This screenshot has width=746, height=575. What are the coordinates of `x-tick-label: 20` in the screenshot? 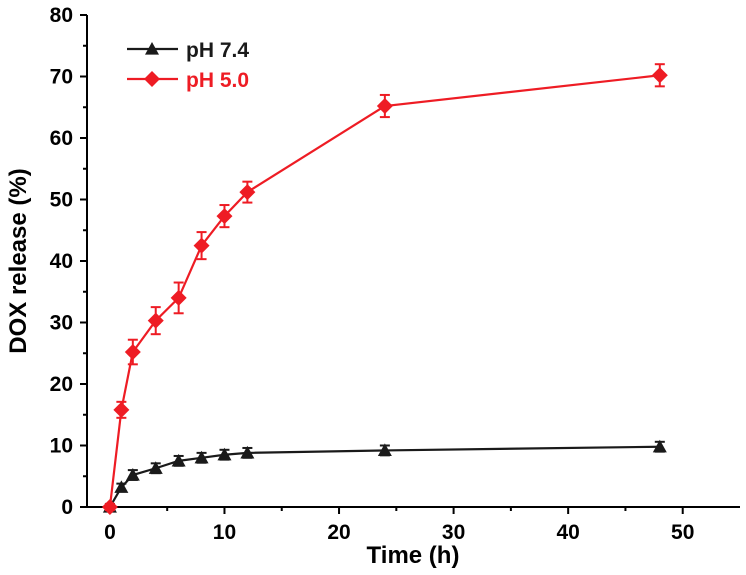 It's located at (338, 532).